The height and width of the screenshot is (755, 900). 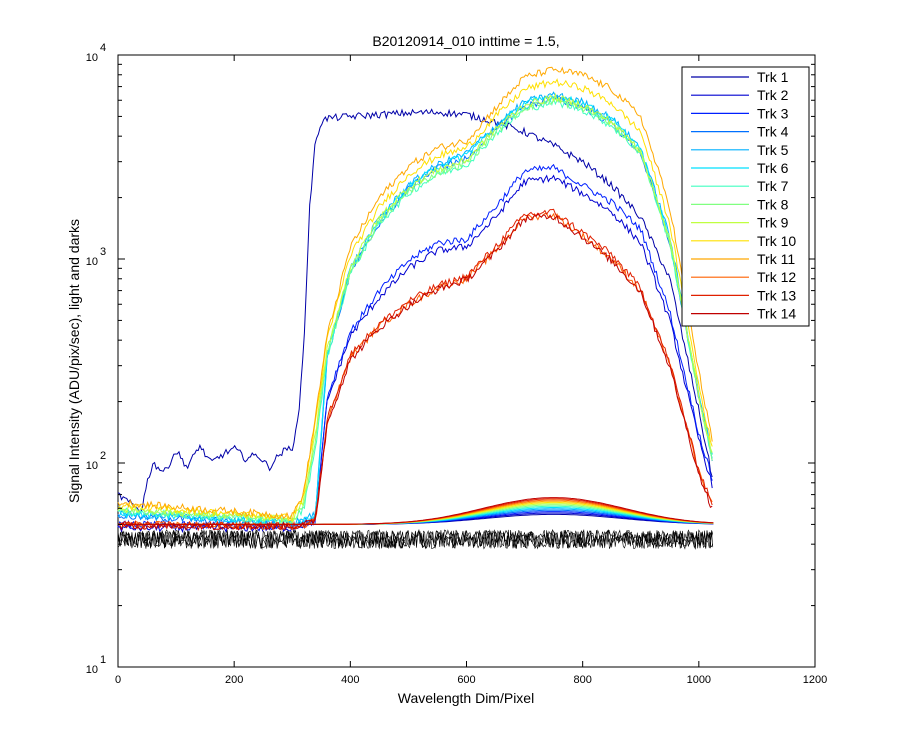 What do you see at coordinates (776, 314) in the screenshot?
I see `legend-label-14: Trk 14` at bounding box center [776, 314].